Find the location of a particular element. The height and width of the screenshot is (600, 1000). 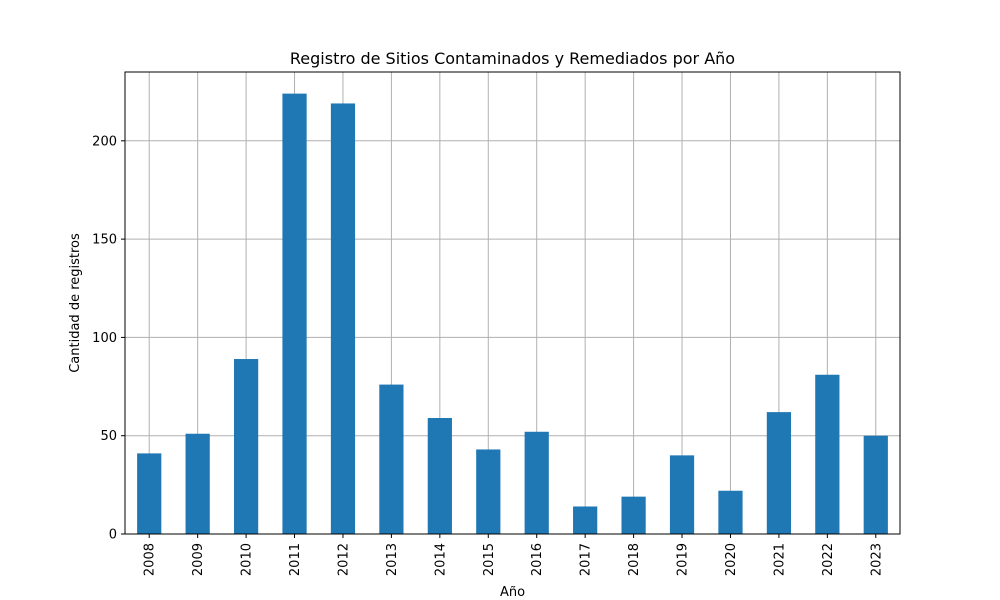

x-tick-label: 2019 is located at coordinates (683, 559).